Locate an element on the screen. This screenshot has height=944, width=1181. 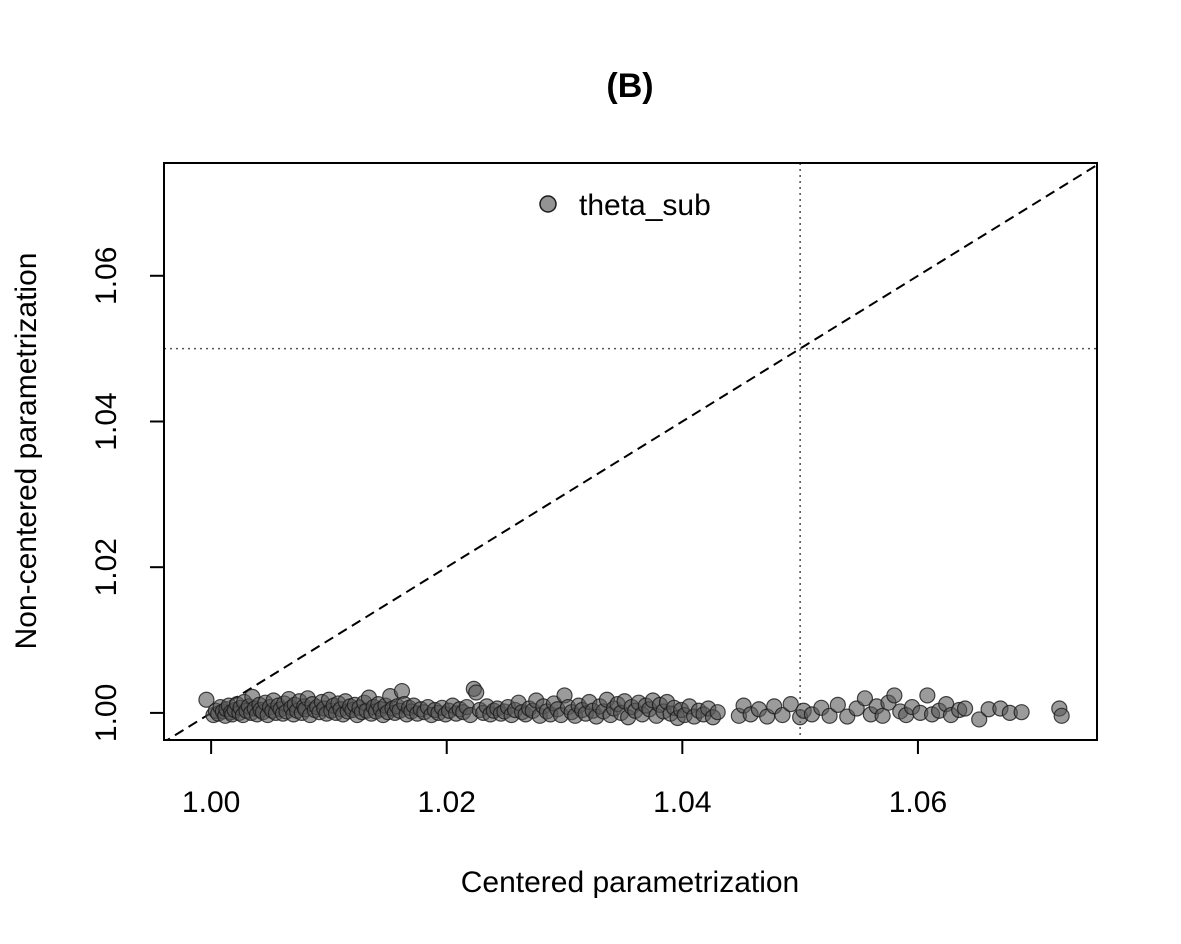
y-tick-label: 1.02 is located at coordinates (106, 567).